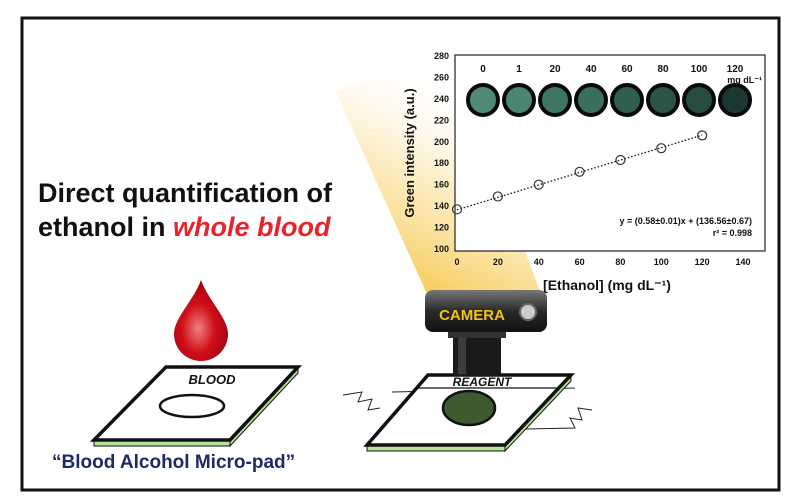 Image resolution: width=800 pixels, height=498 pixels. I want to click on headline-line2: ethanol in whole blood, so click(185, 227).